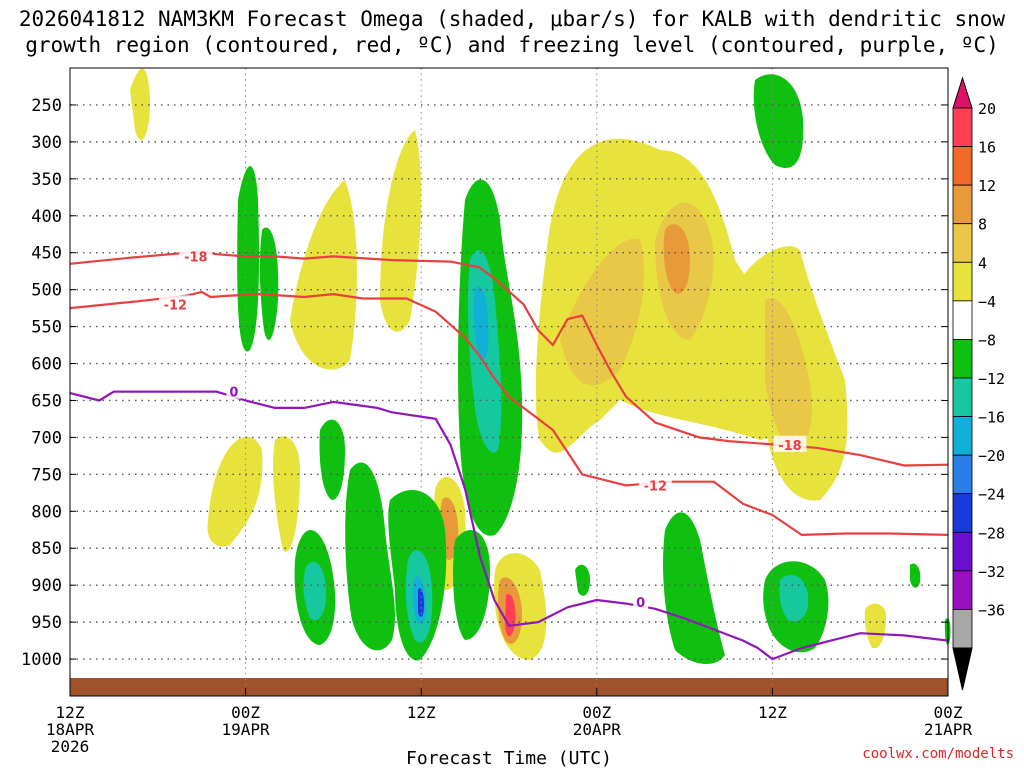 Image resolution: width=1024 pixels, height=768 pixels. Describe the element at coordinates (46, 586) in the screenshot. I see `y-tick-label: 900` at that location.